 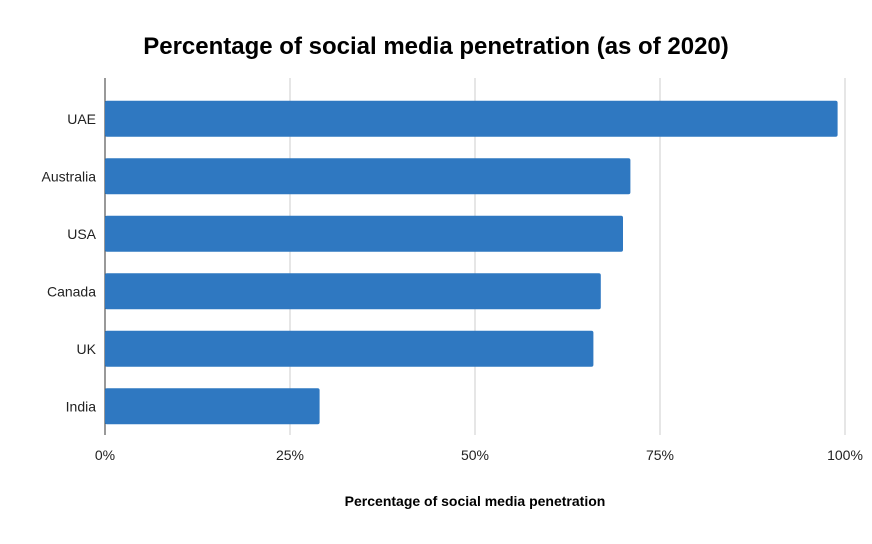 I want to click on y-category-label: UK, so click(x=87, y=349).